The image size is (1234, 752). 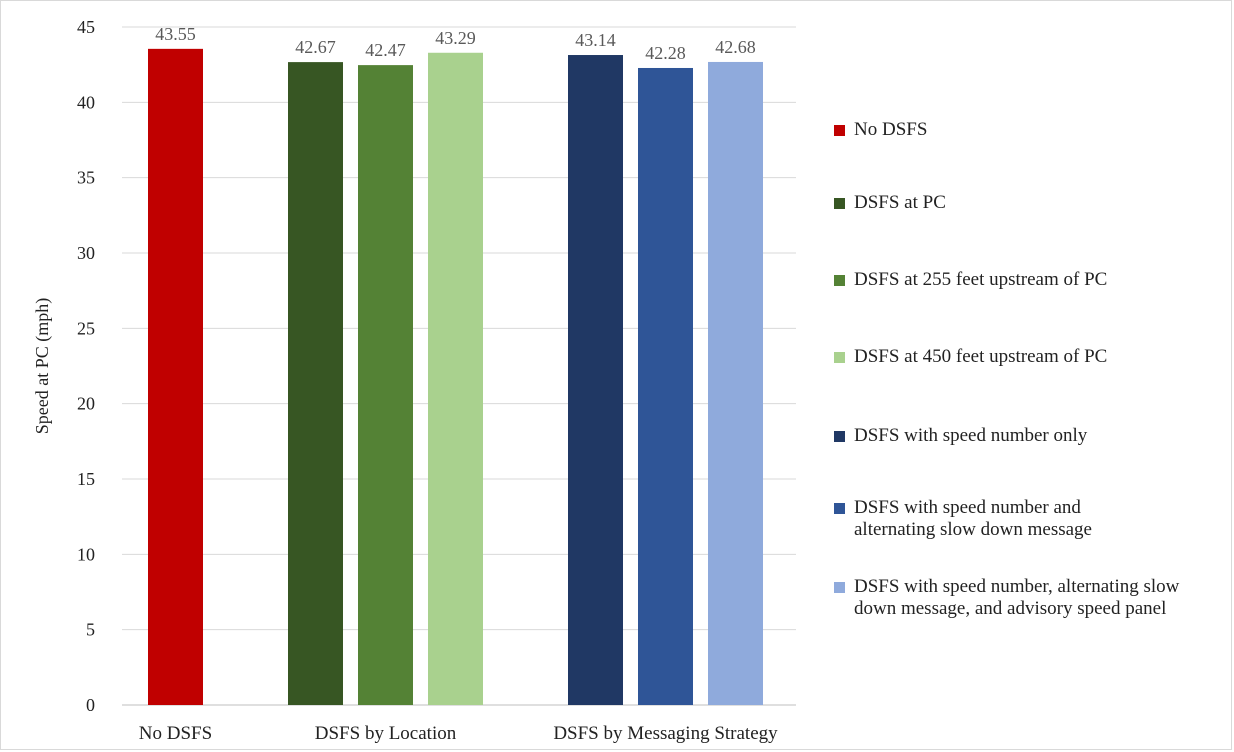 What do you see at coordinates (175, 34) in the screenshot?
I see `data-label: 43.55` at bounding box center [175, 34].